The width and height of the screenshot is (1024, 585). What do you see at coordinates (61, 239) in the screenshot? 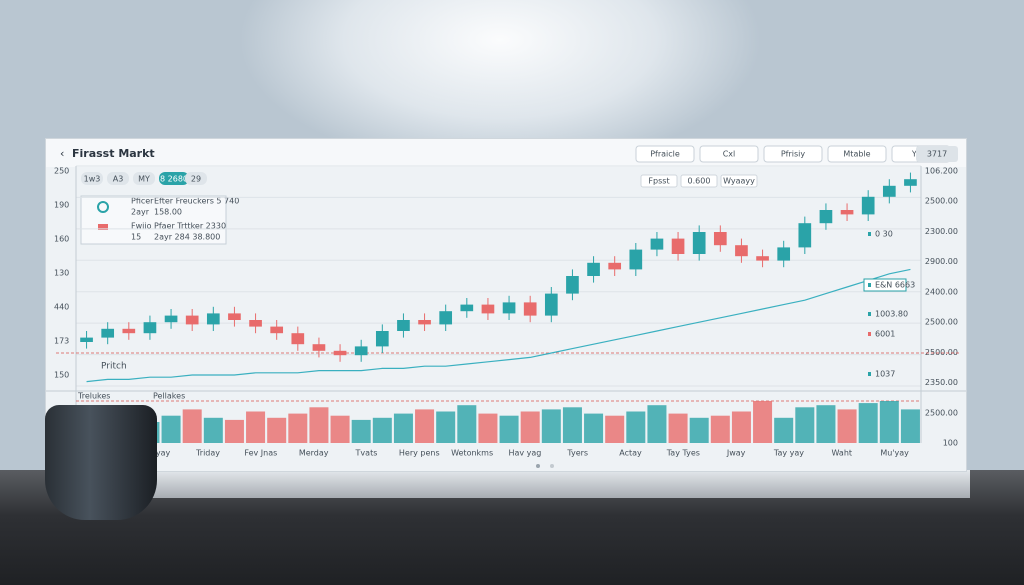
I see `y-label-left: 160` at bounding box center [61, 239].